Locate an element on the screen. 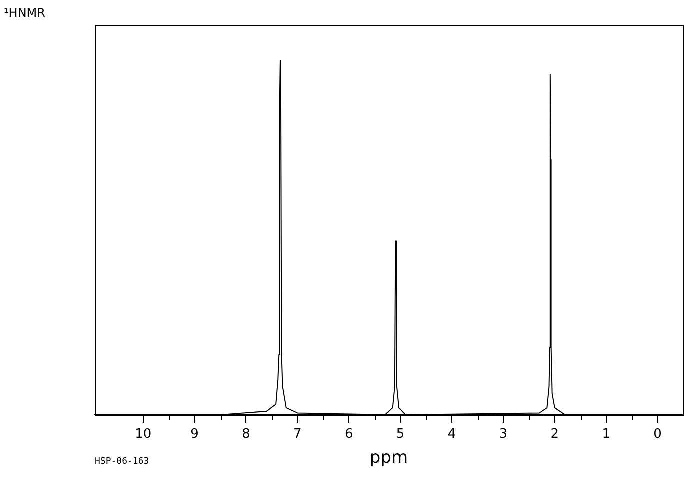  x-tick-label: 5 is located at coordinates (400, 434).